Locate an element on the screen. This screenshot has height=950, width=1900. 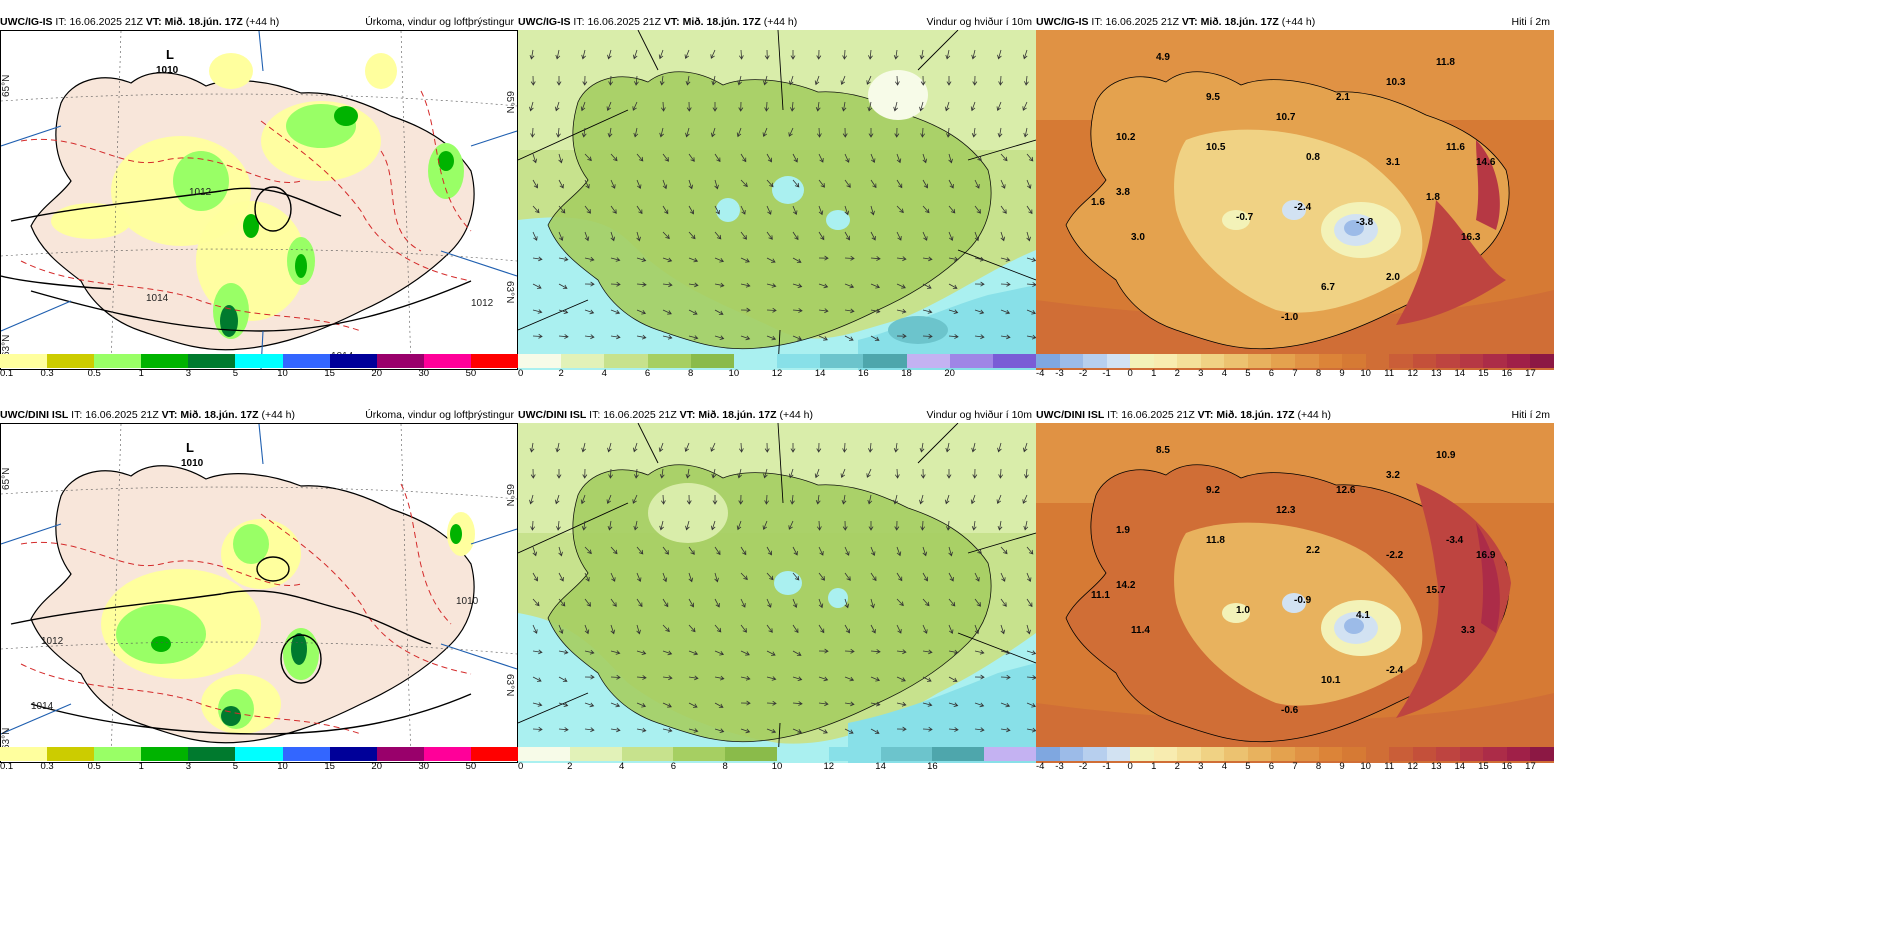
legend-tick-label: 7 is located at coordinates (1295, 373).